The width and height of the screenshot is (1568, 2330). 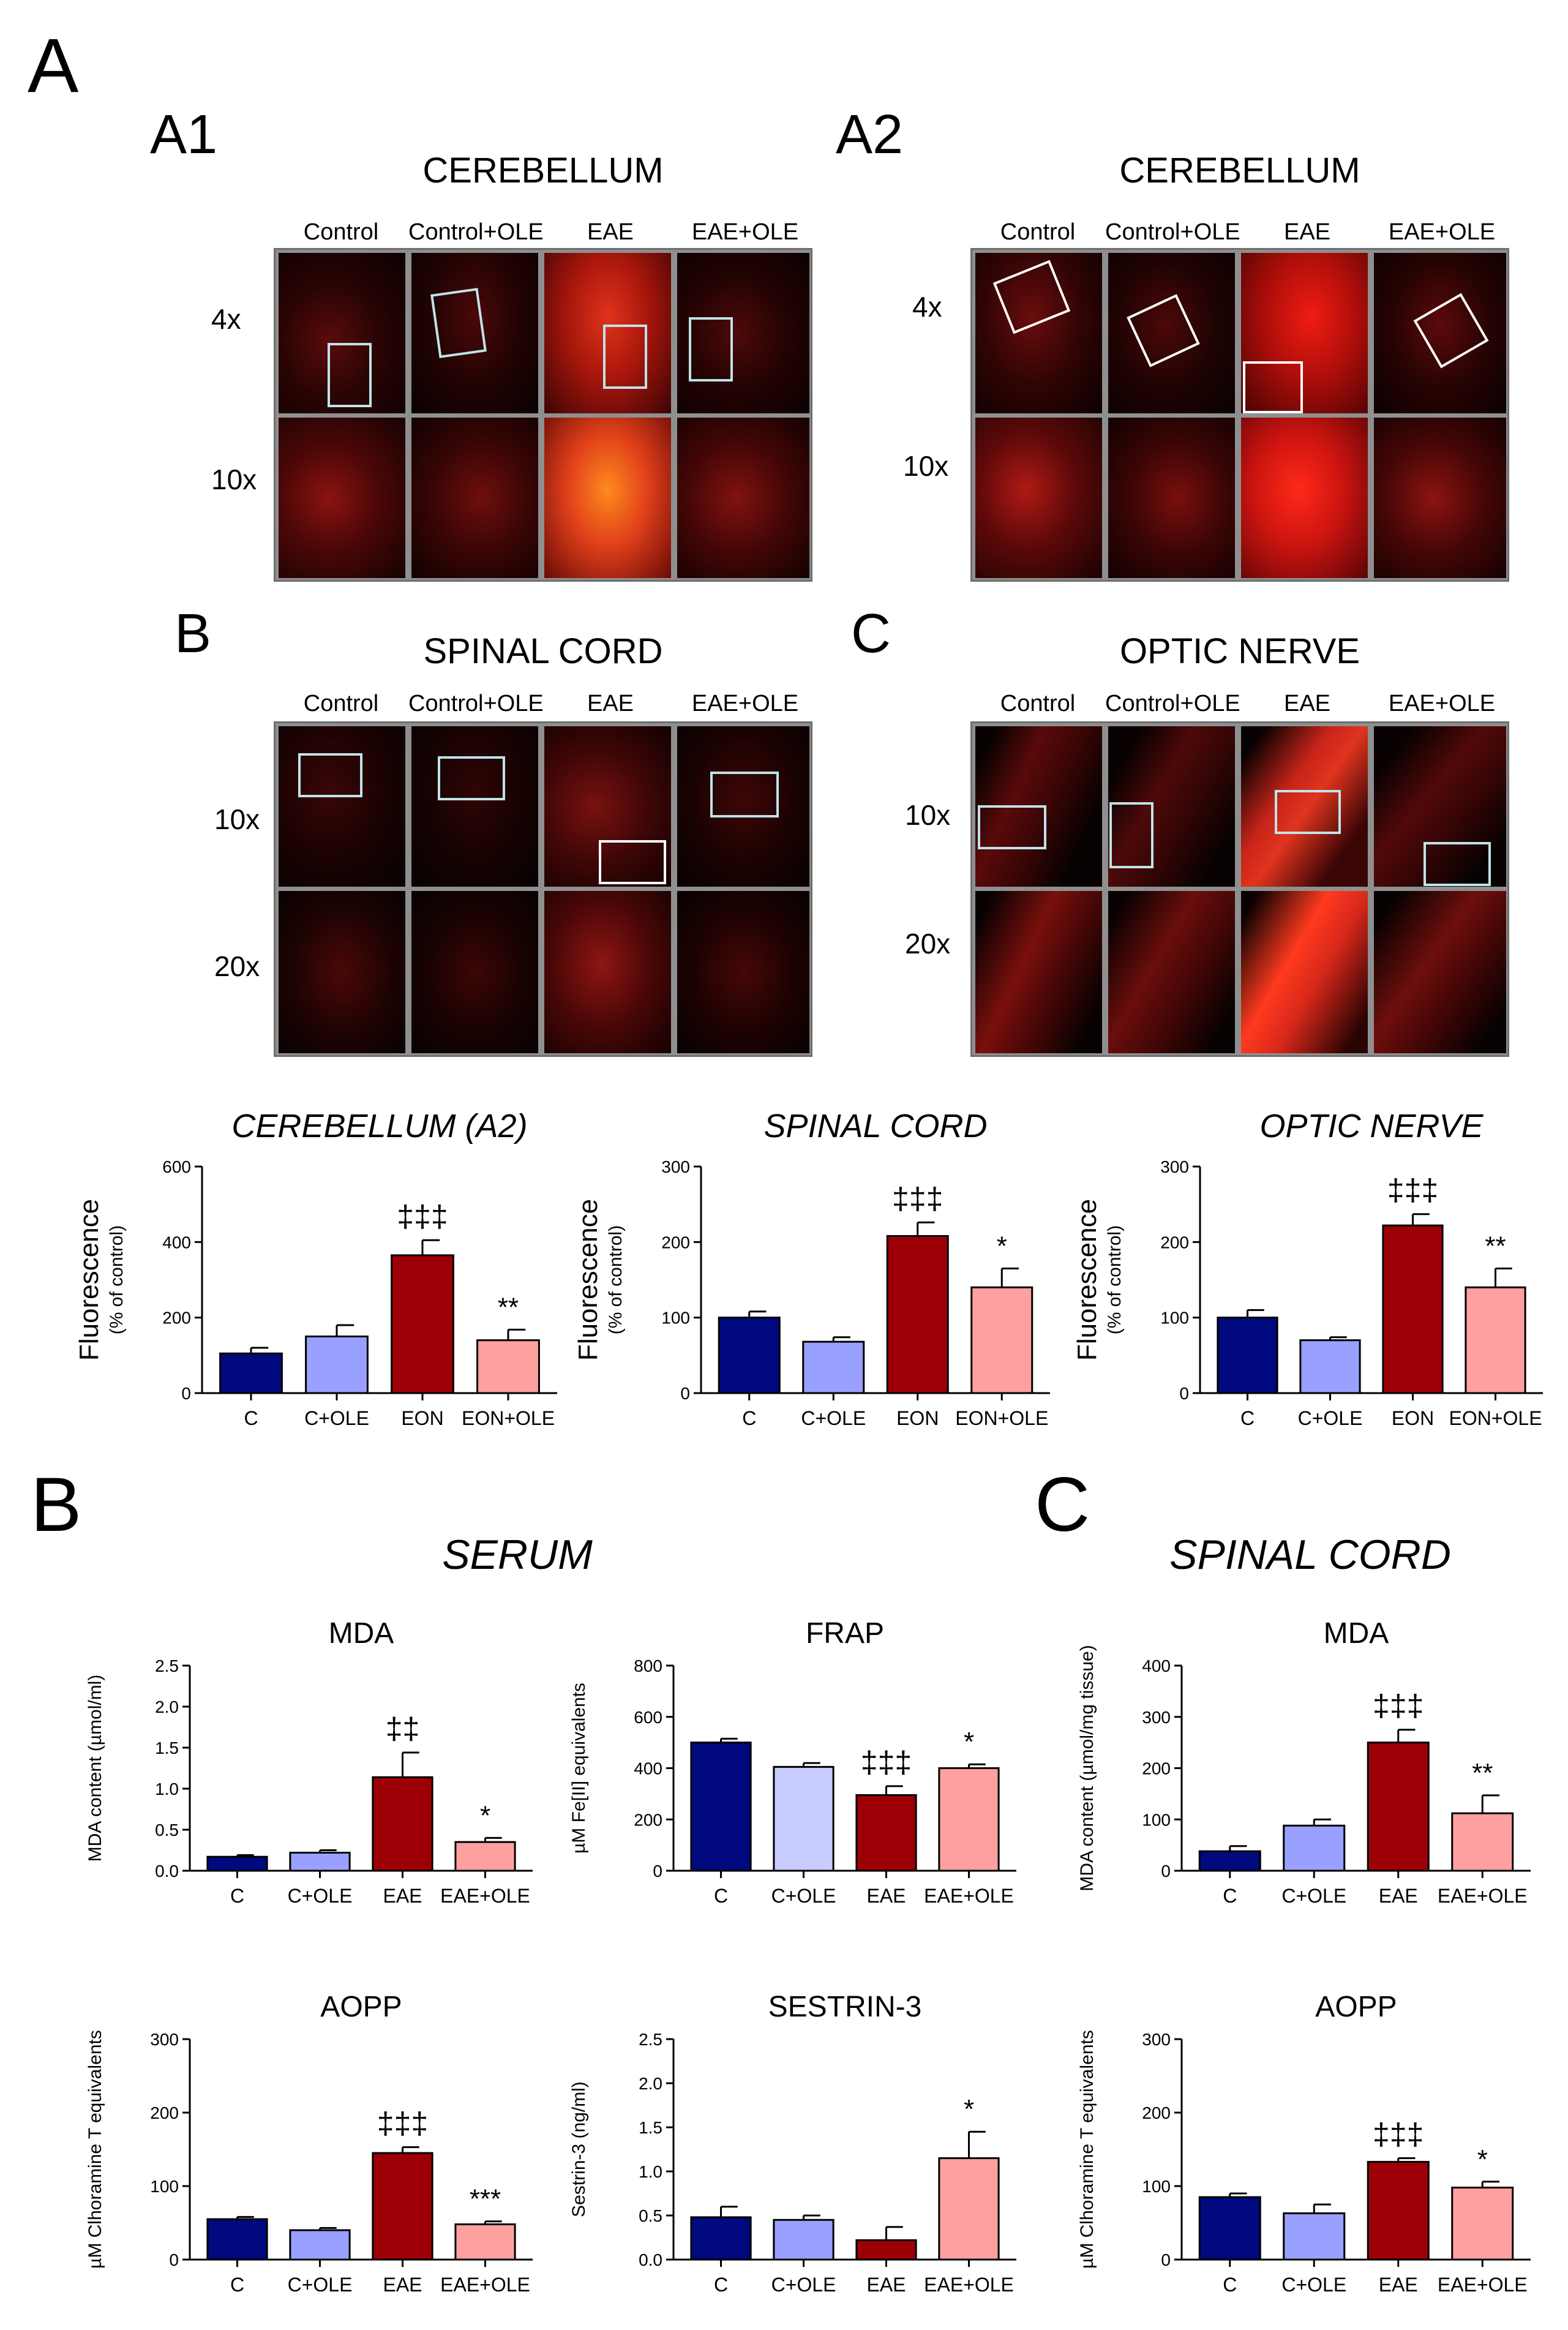 I want to click on micro-c-tile-eae-ole-10x, so click(x=1440, y=806).